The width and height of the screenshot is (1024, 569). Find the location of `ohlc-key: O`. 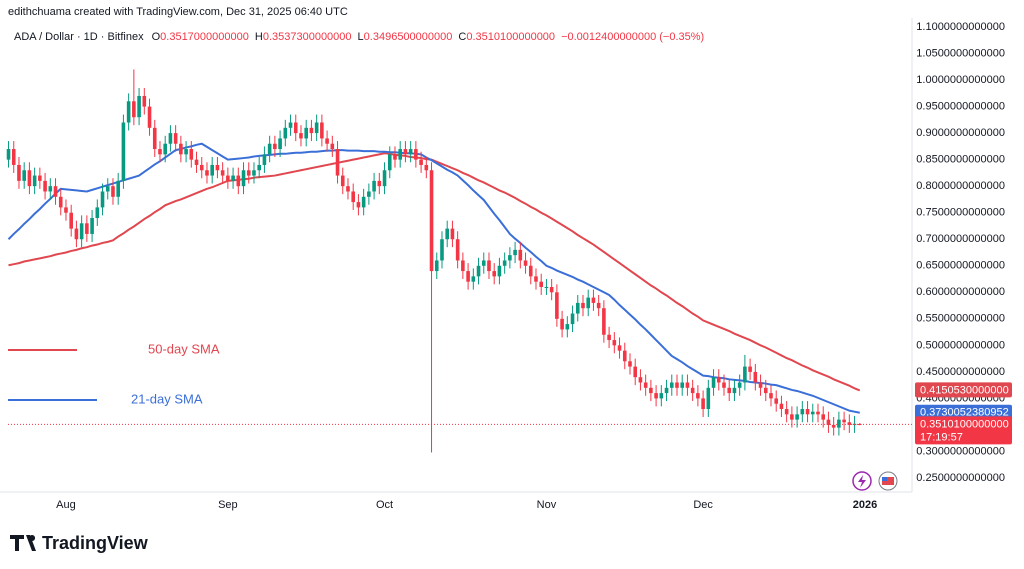

ohlc-key: O is located at coordinates (156, 37).